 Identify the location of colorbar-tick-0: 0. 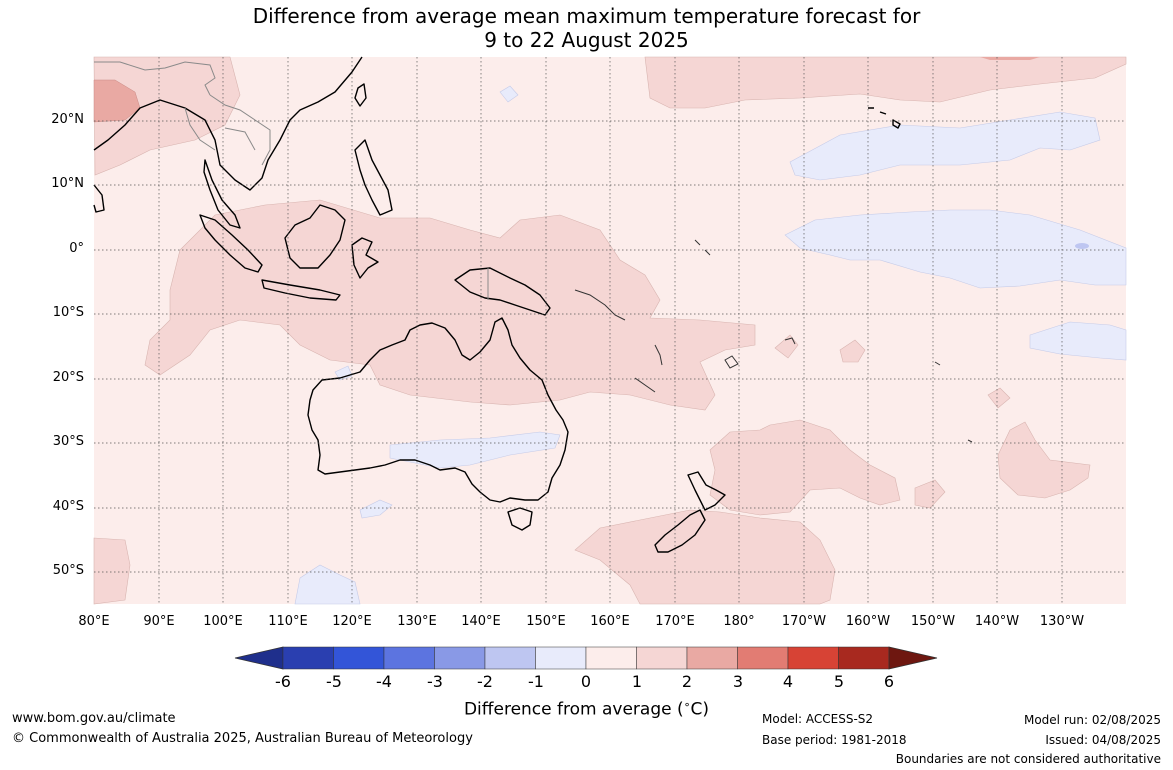
(586, 681).